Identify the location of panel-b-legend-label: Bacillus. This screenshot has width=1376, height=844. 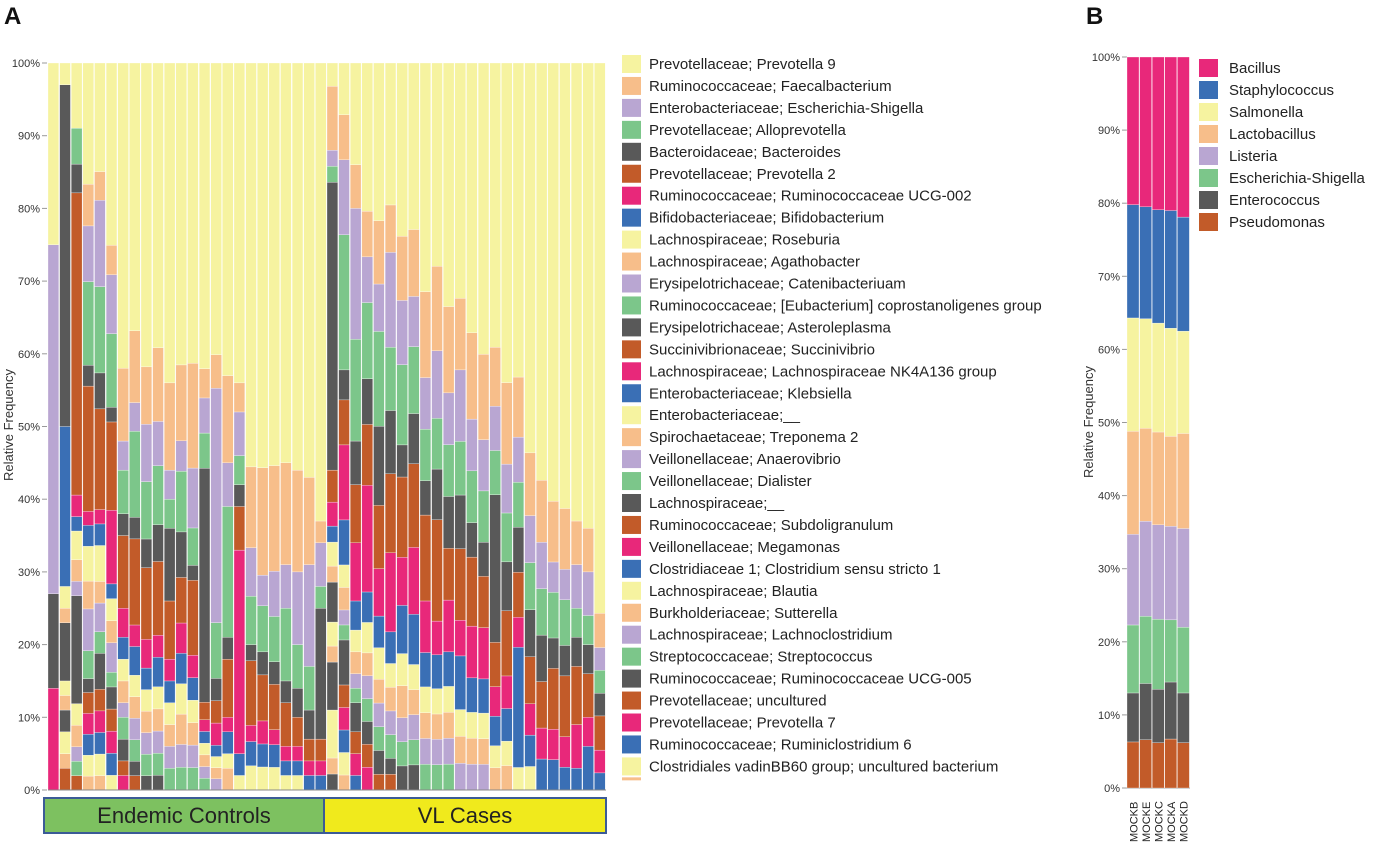
(1255, 68).